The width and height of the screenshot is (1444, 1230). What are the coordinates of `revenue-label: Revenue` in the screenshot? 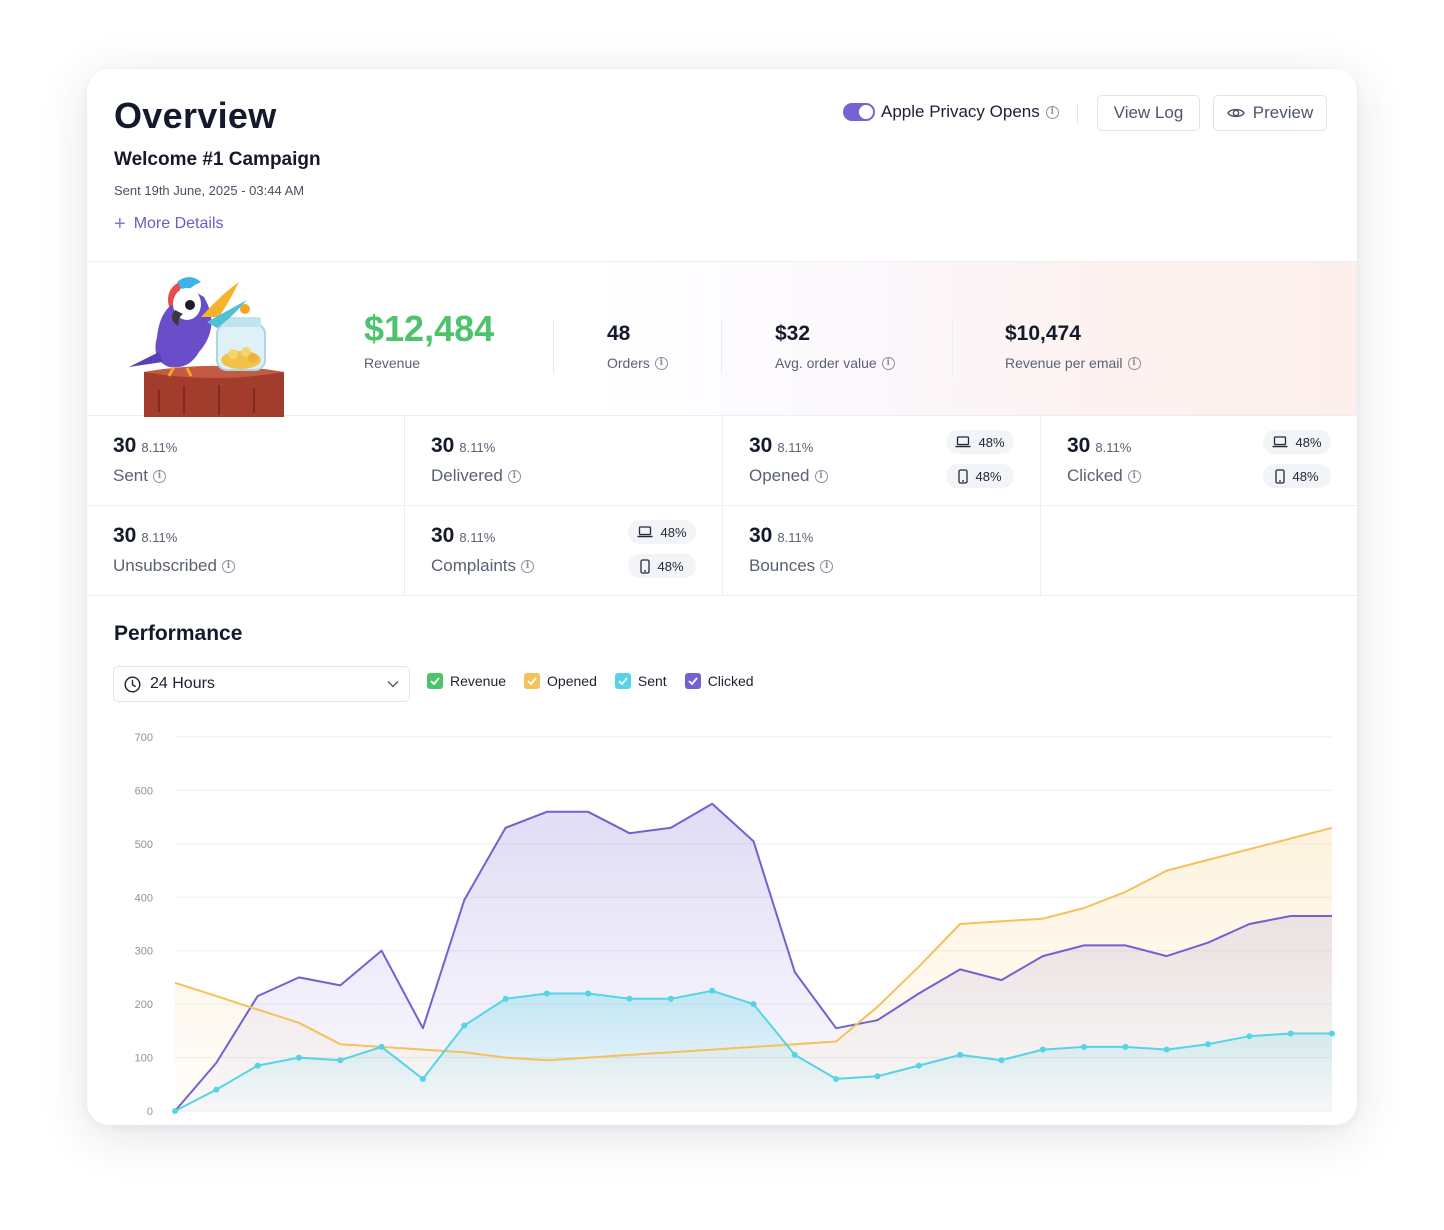 It's located at (392, 363).